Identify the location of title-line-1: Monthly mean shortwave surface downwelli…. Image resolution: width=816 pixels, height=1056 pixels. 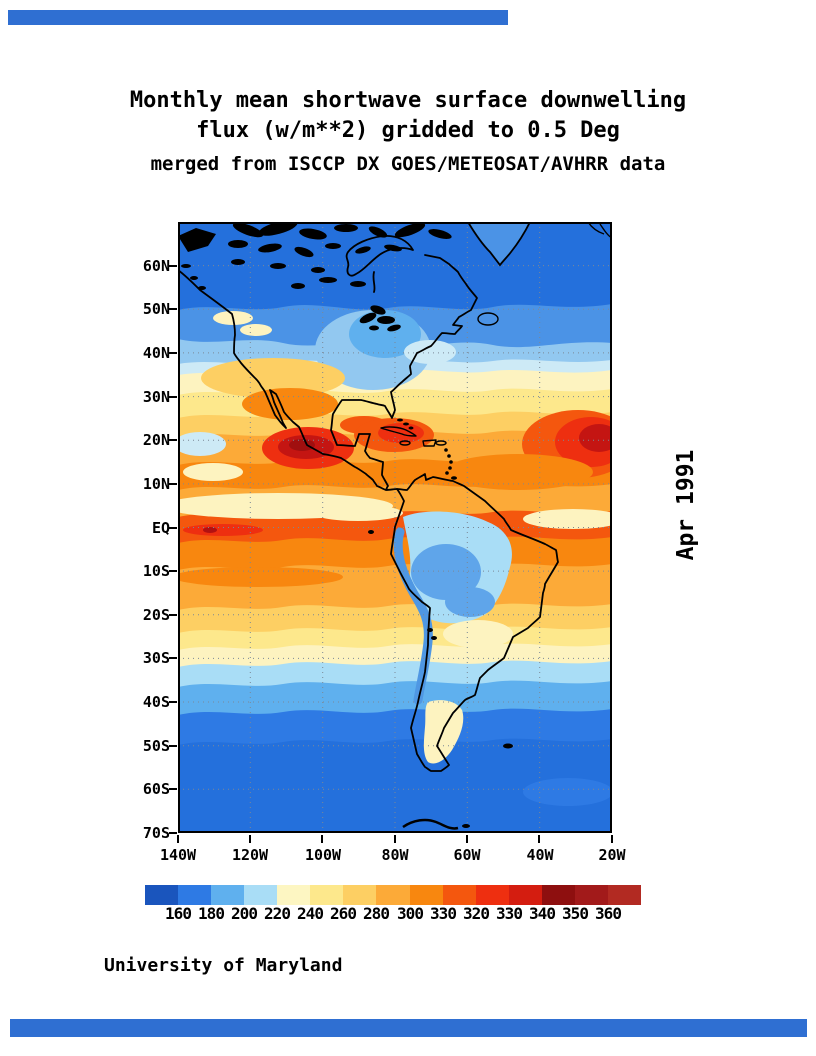
(408, 100).